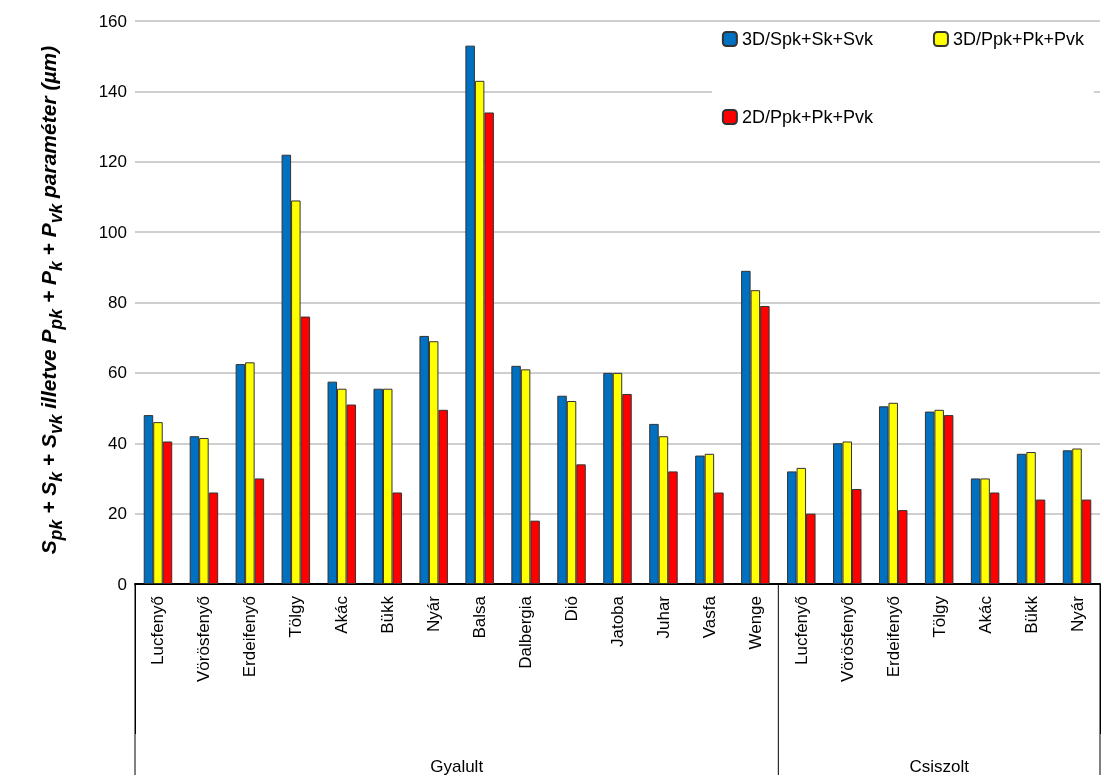  I want to click on y-tick-label: 20, so click(117, 514).